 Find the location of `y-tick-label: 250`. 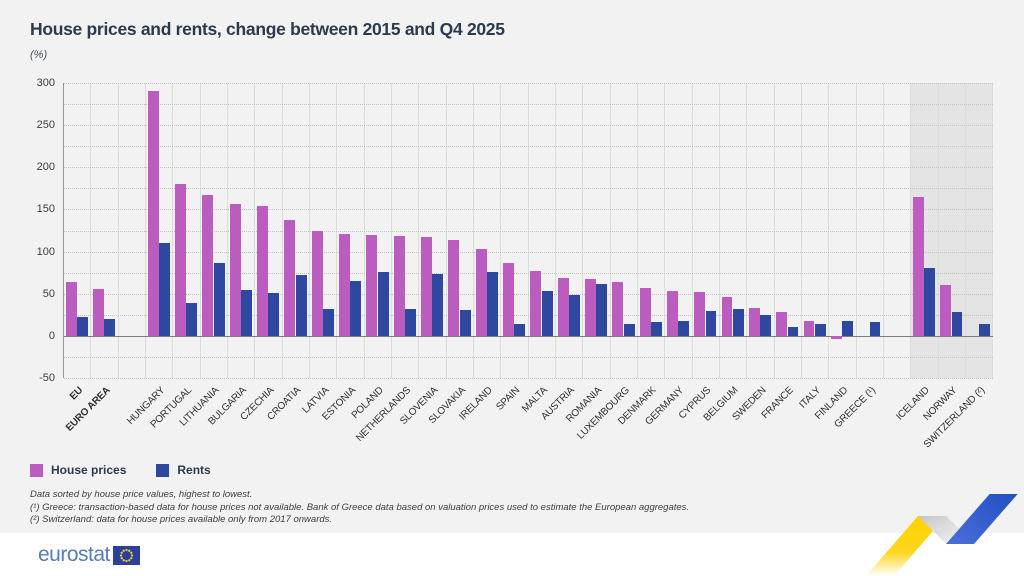

y-tick-label: 250 is located at coordinates (45, 125).